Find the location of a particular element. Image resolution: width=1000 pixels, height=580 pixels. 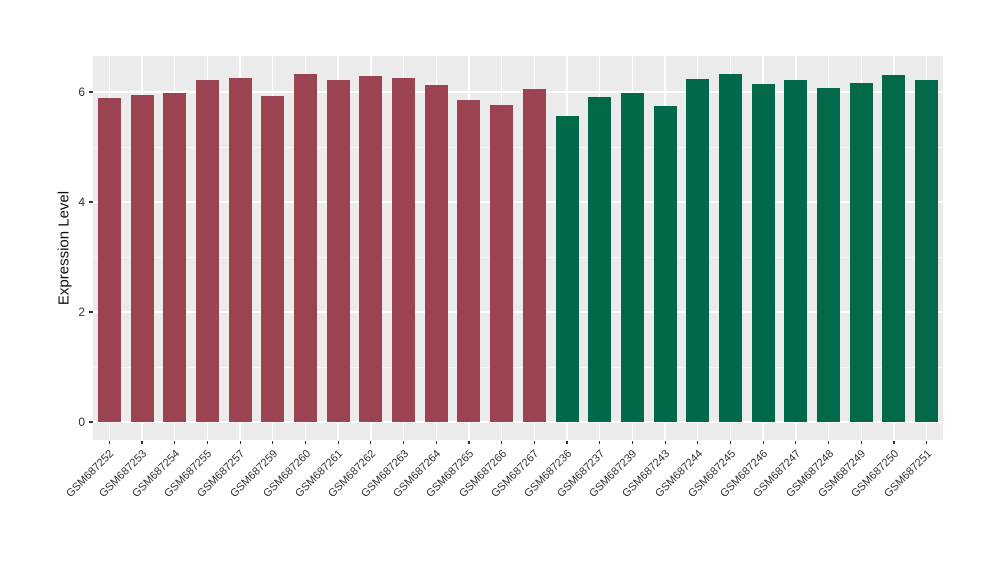

bar-GSM687250 is located at coordinates (894, 248).